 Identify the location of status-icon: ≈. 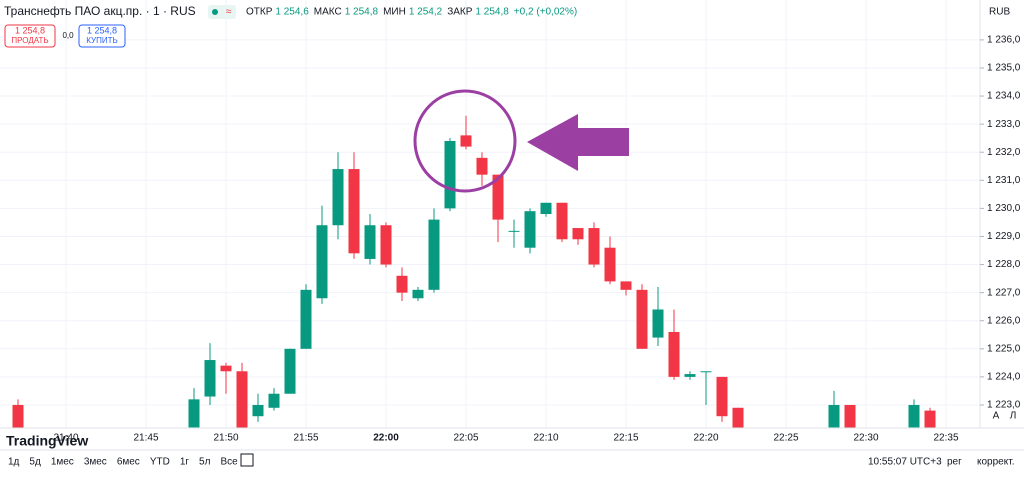
(229, 12).